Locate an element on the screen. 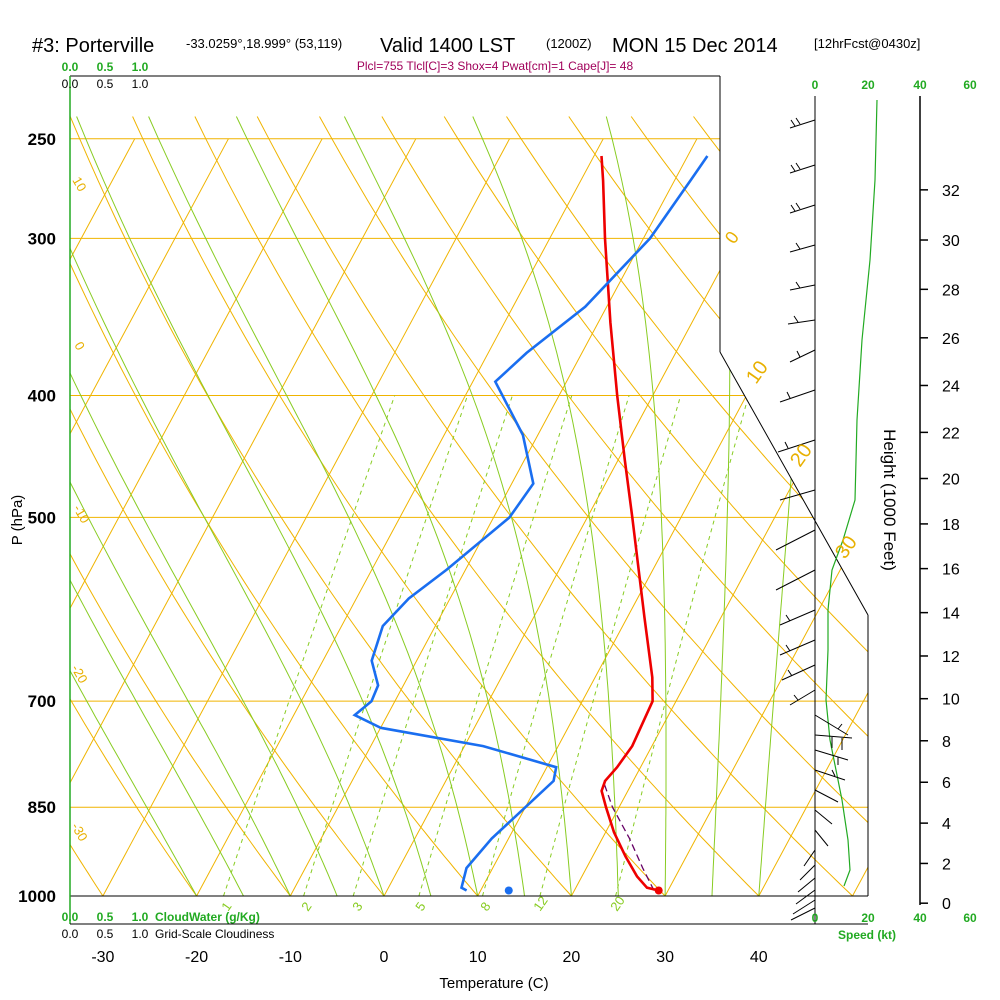  x-tick-label: 40 is located at coordinates (759, 957).